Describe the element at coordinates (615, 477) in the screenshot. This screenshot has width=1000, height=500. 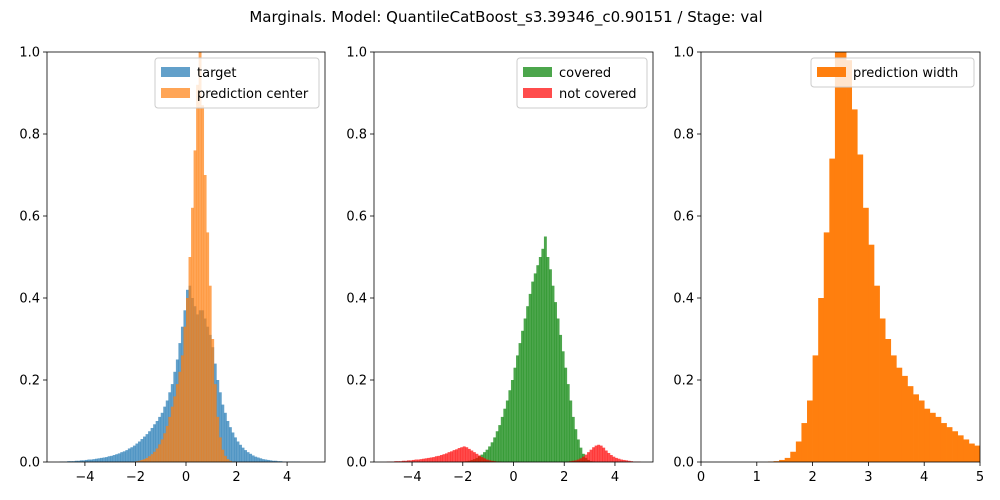
I see `x-tick-label: 4` at that location.